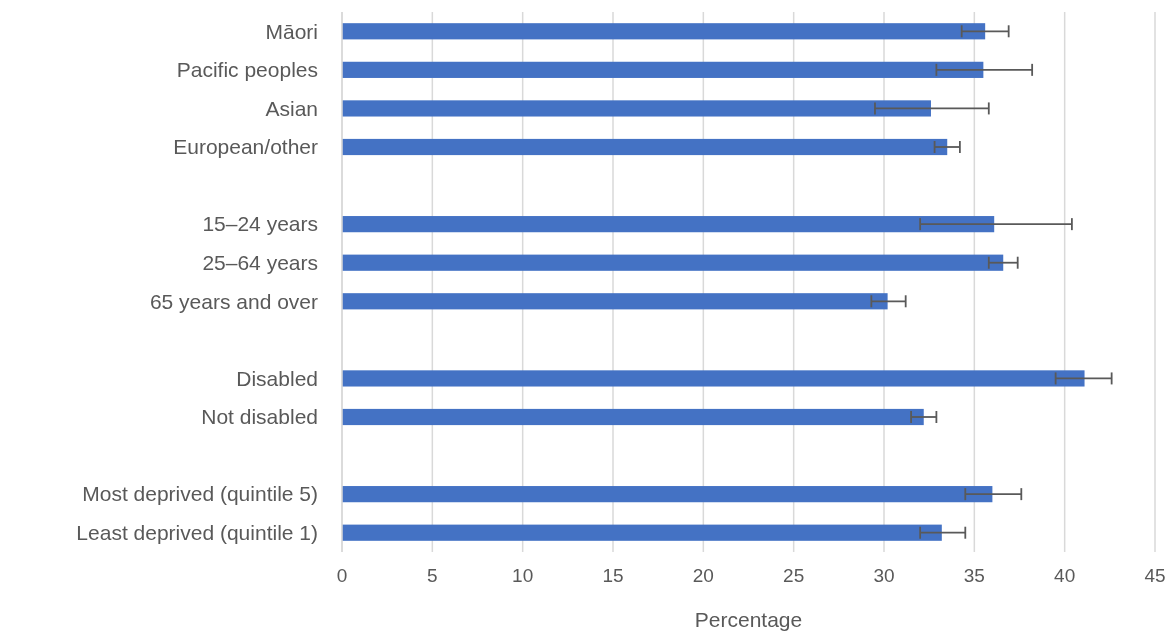 The image size is (1173, 632). I want to click on y-tick-label: 15–24 years, so click(260, 224).